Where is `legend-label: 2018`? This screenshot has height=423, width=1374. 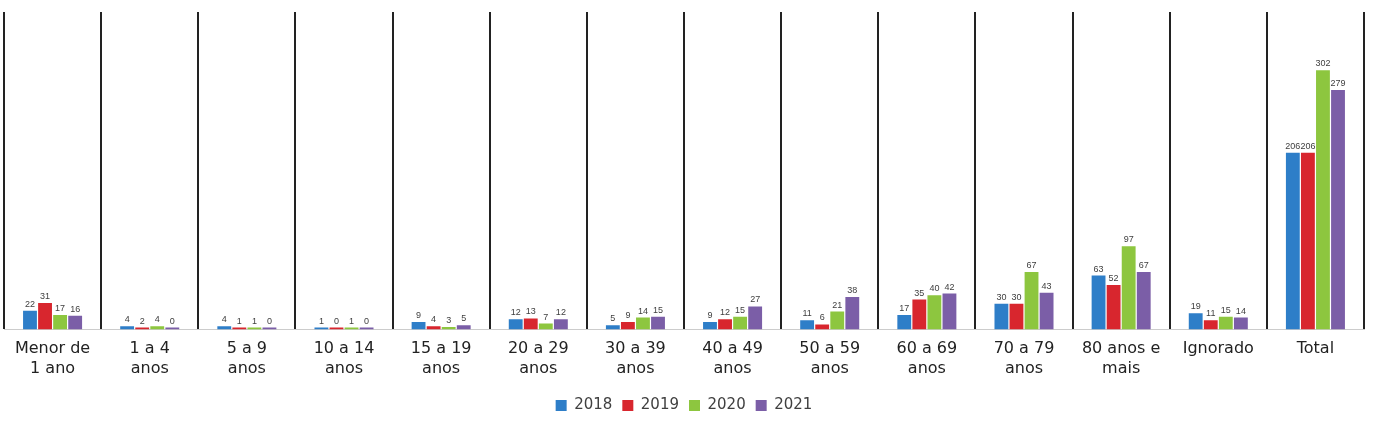
legend-label: 2018 is located at coordinates (593, 404).